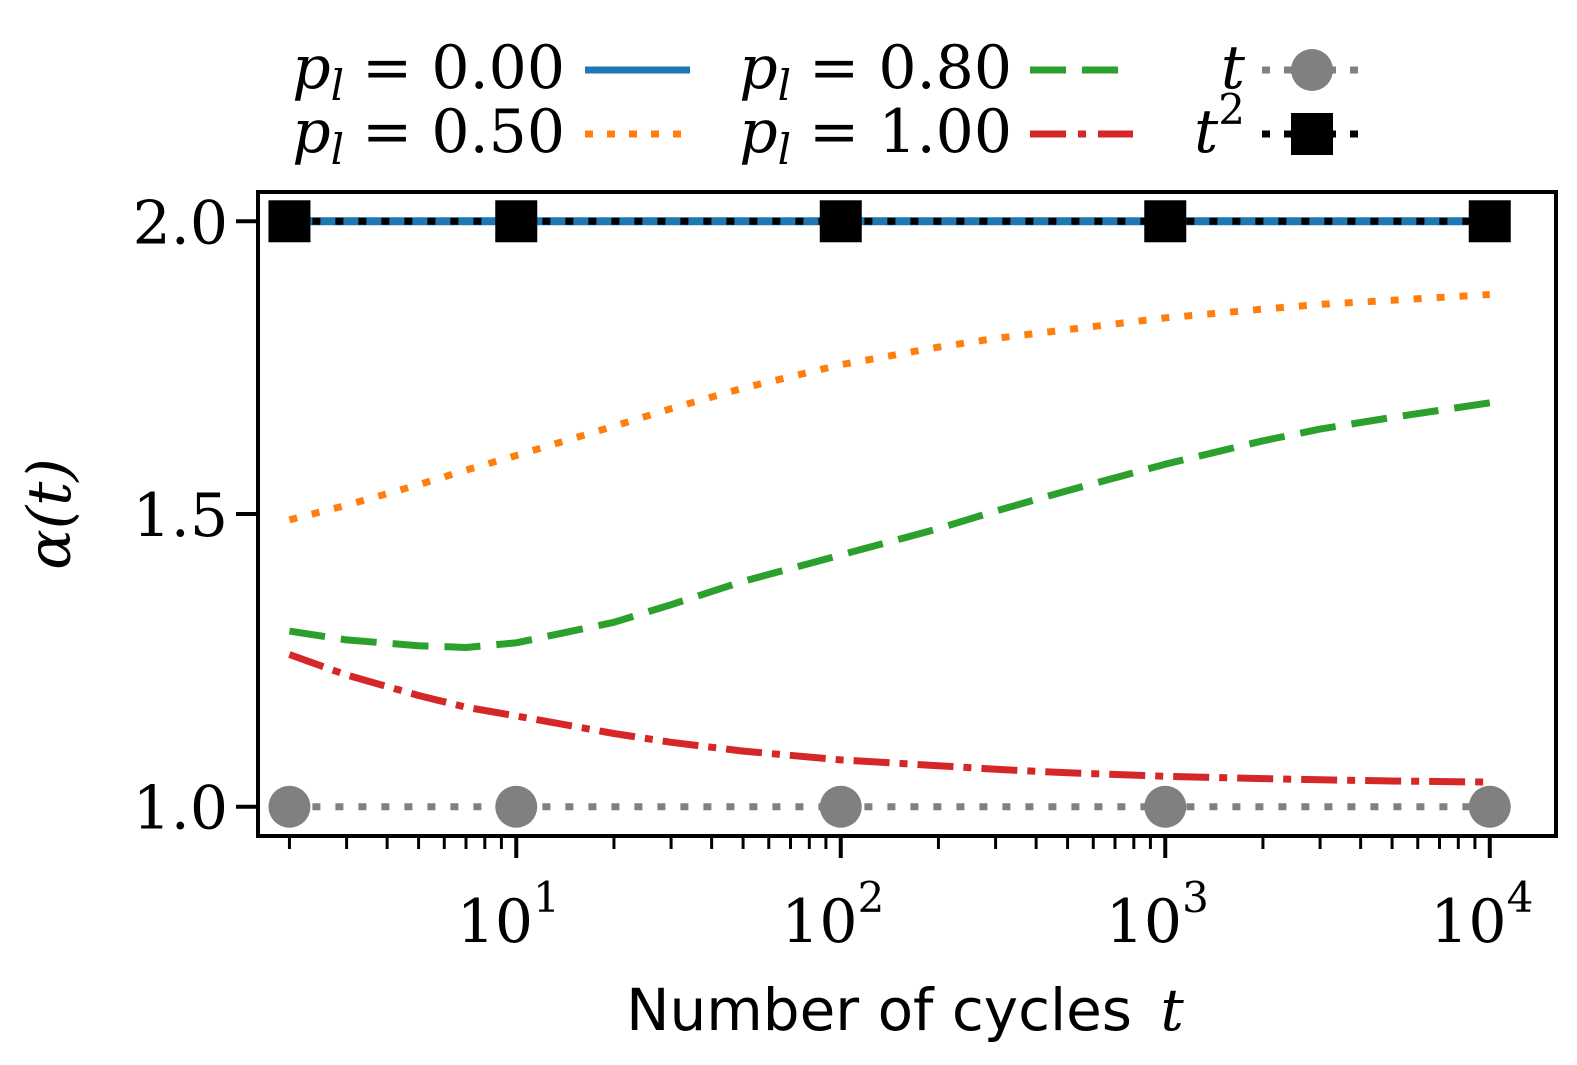 This screenshot has width=1577, height=1065. What do you see at coordinates (1219, 126) in the screenshot?
I see `legend-label-5: t2` at bounding box center [1219, 126].